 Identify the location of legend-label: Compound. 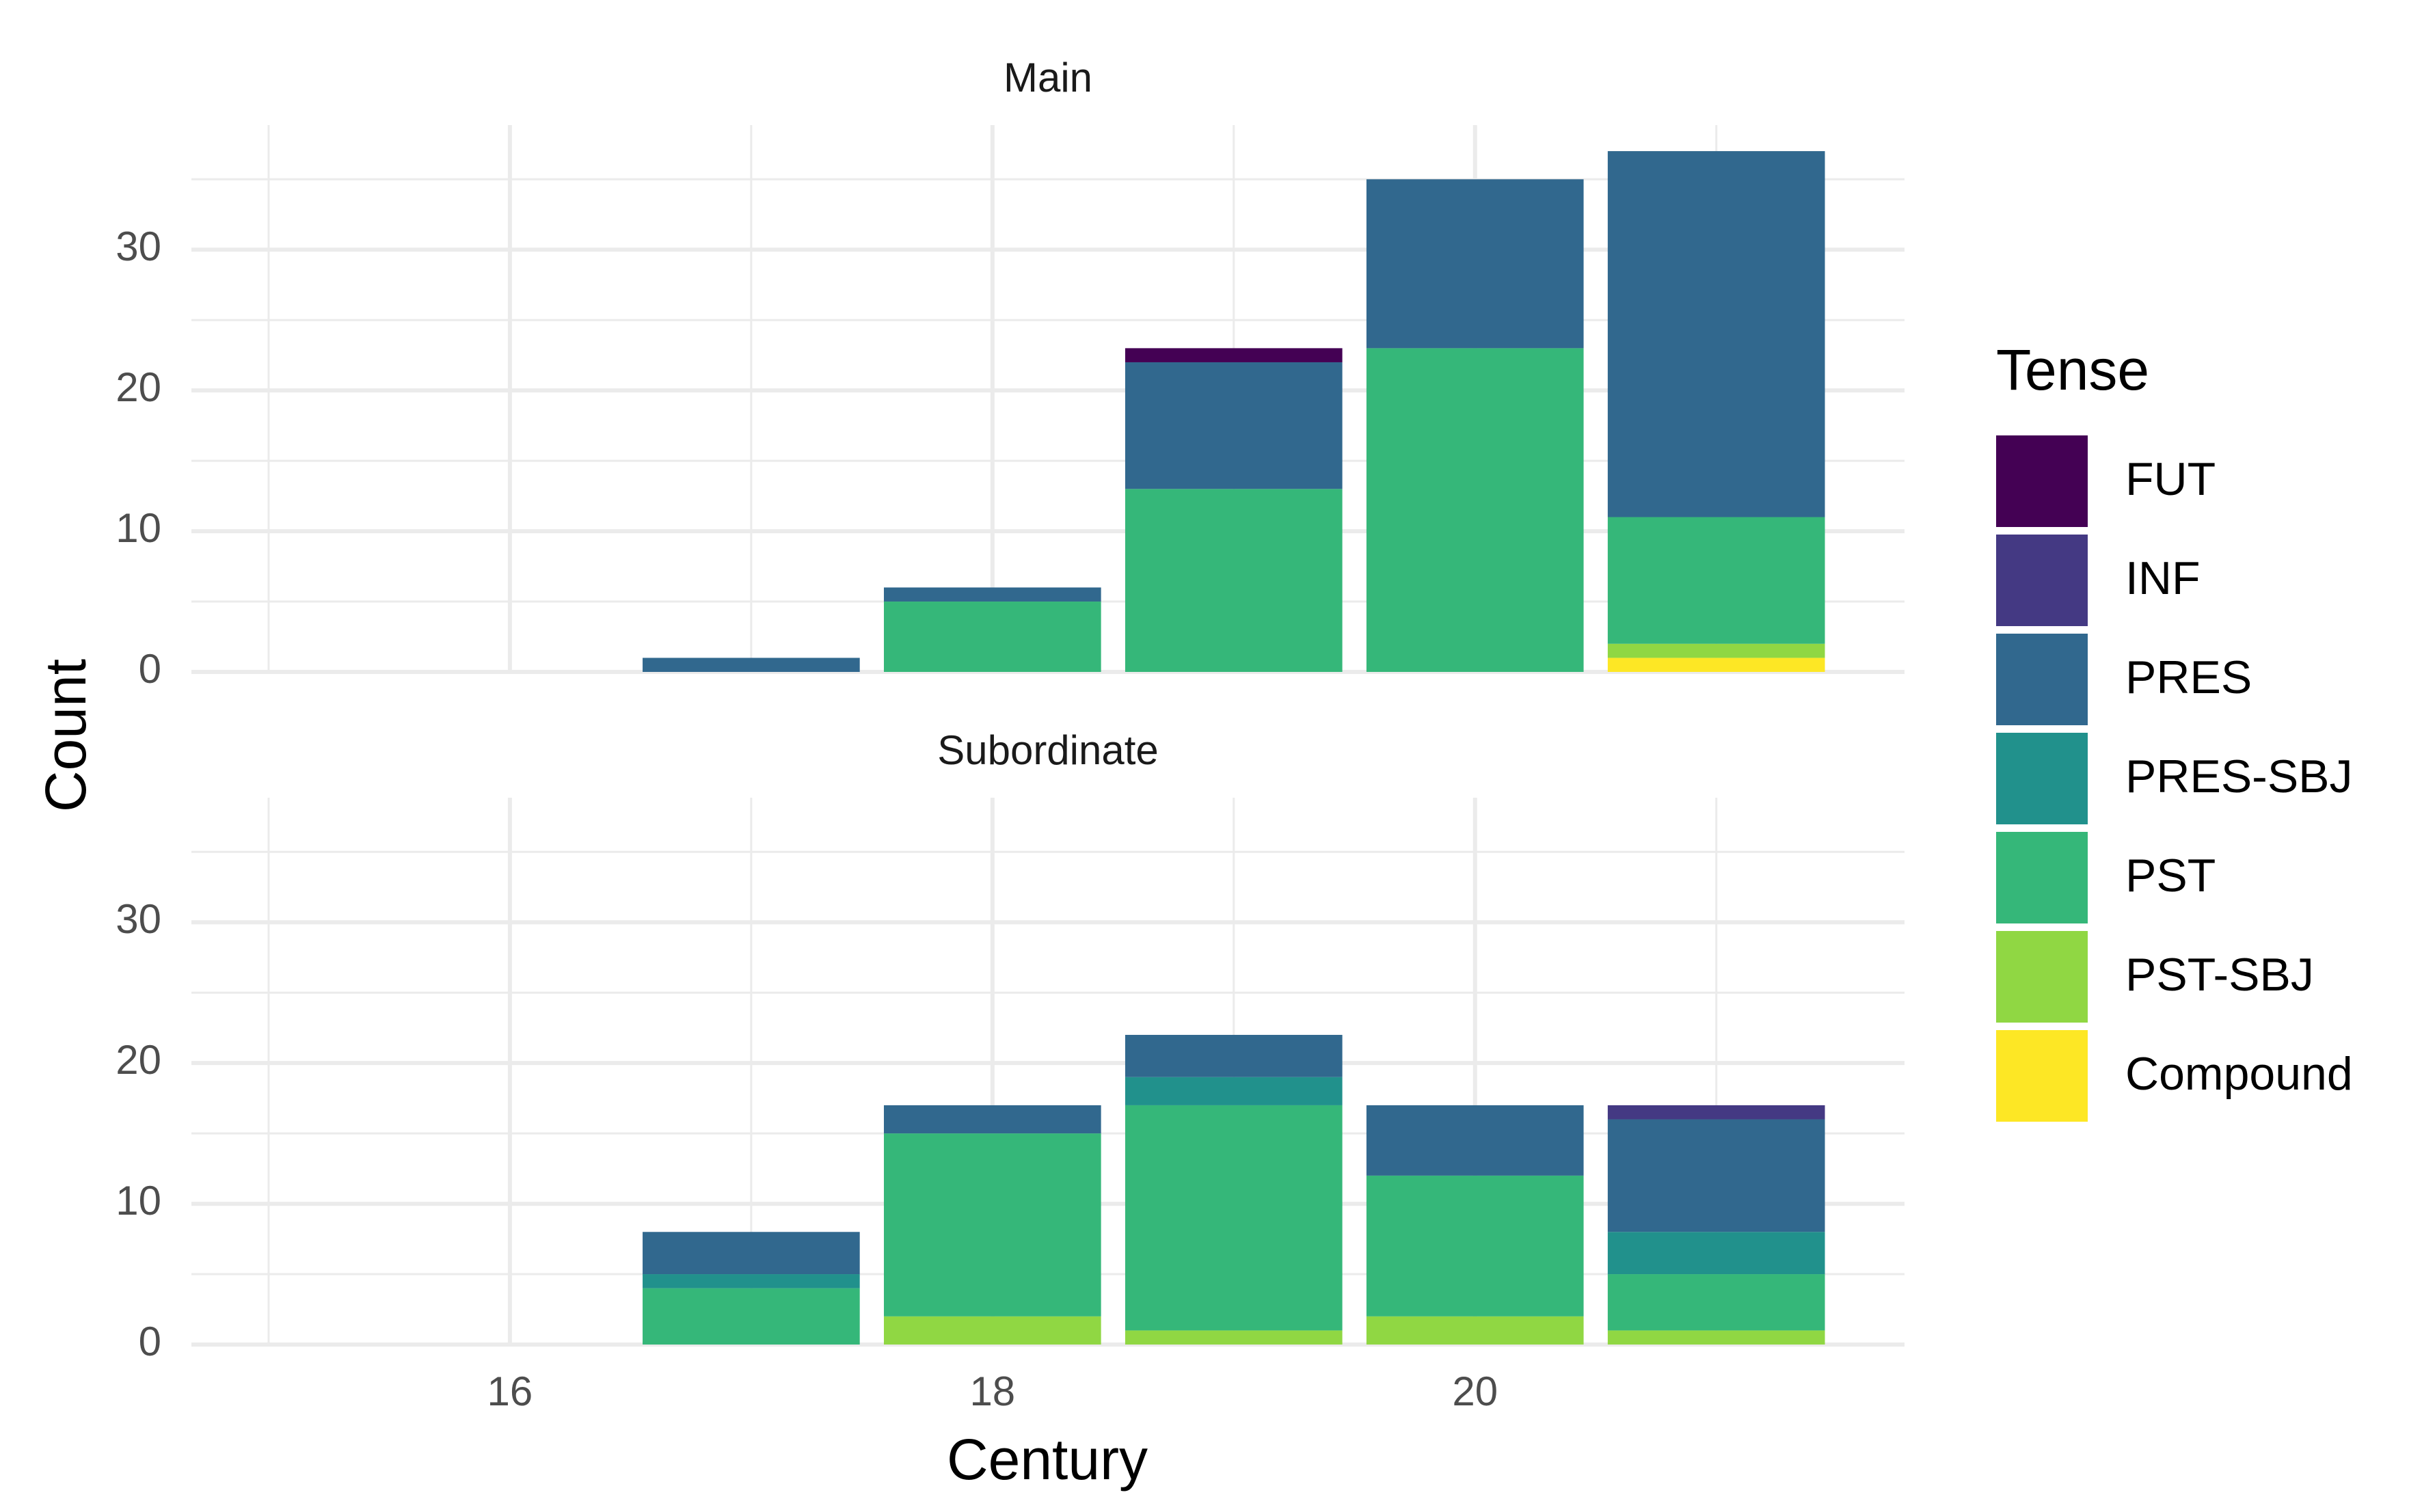
(2239, 1074).